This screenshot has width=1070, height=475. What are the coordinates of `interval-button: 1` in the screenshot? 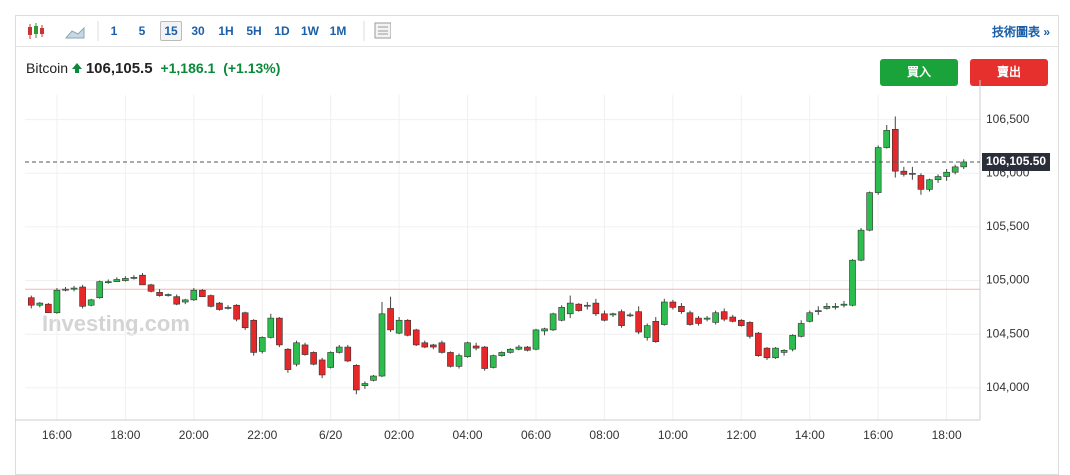 It's located at (114, 31).